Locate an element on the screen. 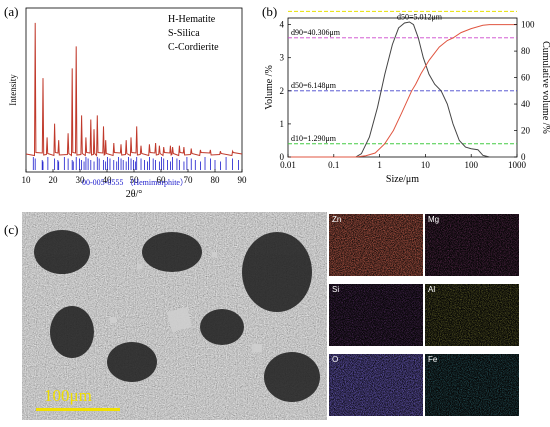 This screenshot has width=550, height=427. scale-bar is located at coordinates (78, 409).